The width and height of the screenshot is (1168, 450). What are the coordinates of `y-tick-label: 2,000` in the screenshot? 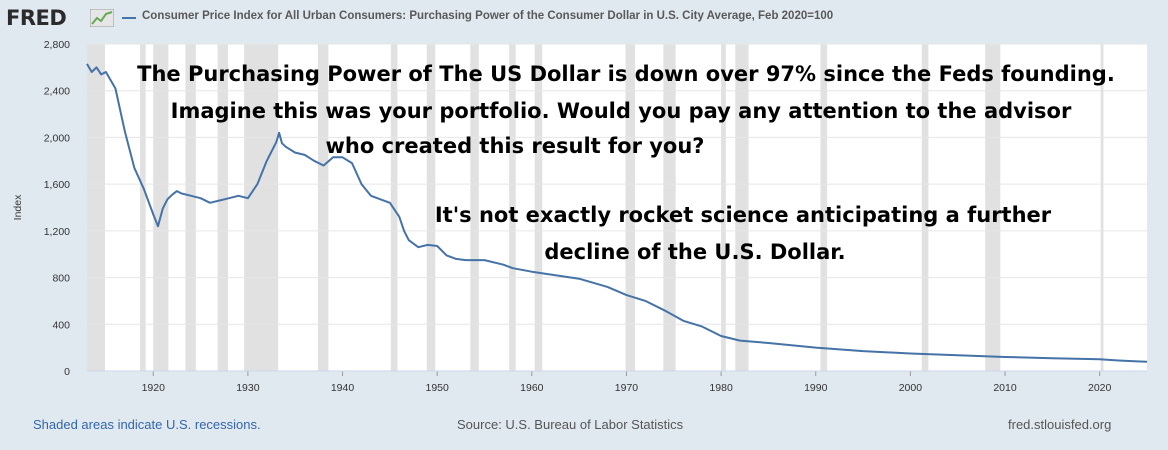 It's located at (57, 138).